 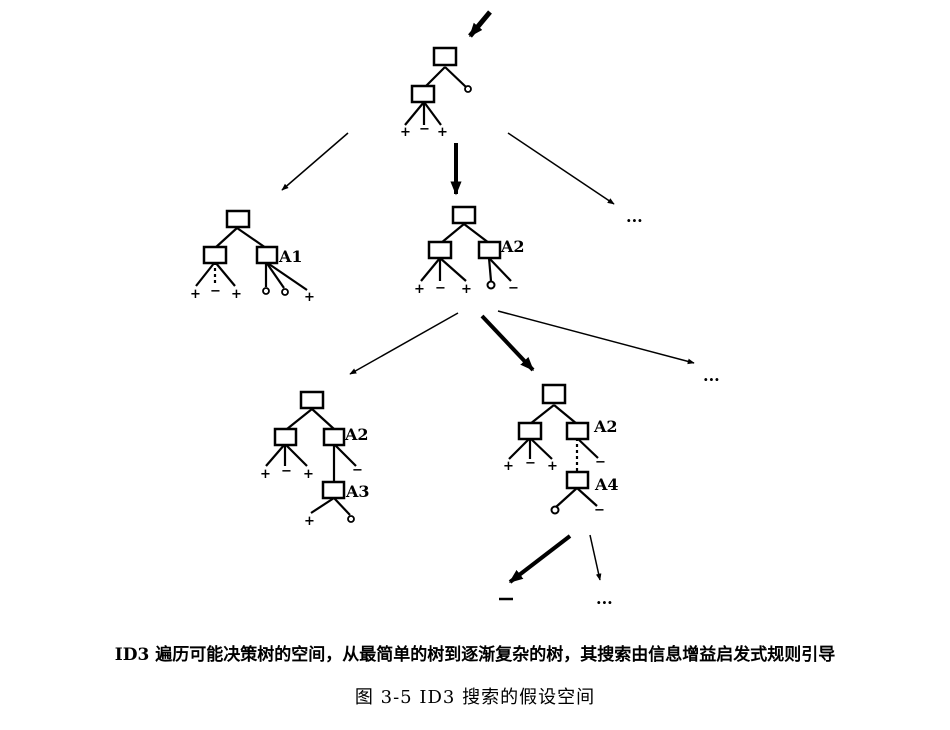 What do you see at coordinates (540, 559) in the screenshot?
I see `arrow-level2-to-left` at bounding box center [540, 559].